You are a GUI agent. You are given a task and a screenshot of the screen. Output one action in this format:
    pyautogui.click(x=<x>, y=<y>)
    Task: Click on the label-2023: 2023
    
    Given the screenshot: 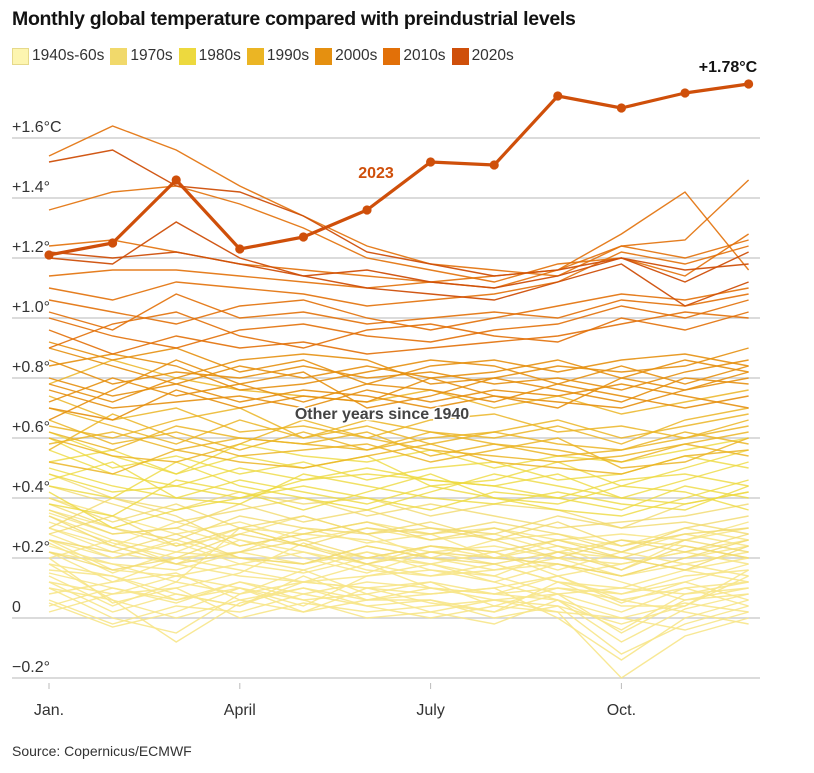 What is the action you would take?
    pyautogui.click(x=376, y=173)
    